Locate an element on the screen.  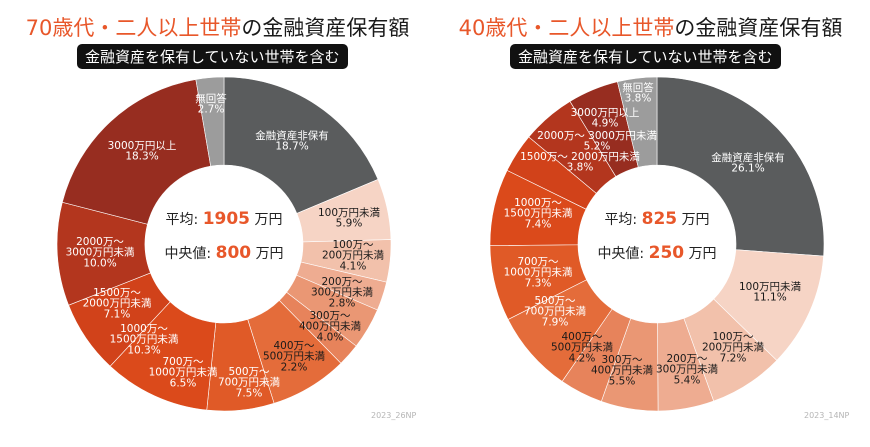
median-value: 250 is located at coordinates (666, 253).